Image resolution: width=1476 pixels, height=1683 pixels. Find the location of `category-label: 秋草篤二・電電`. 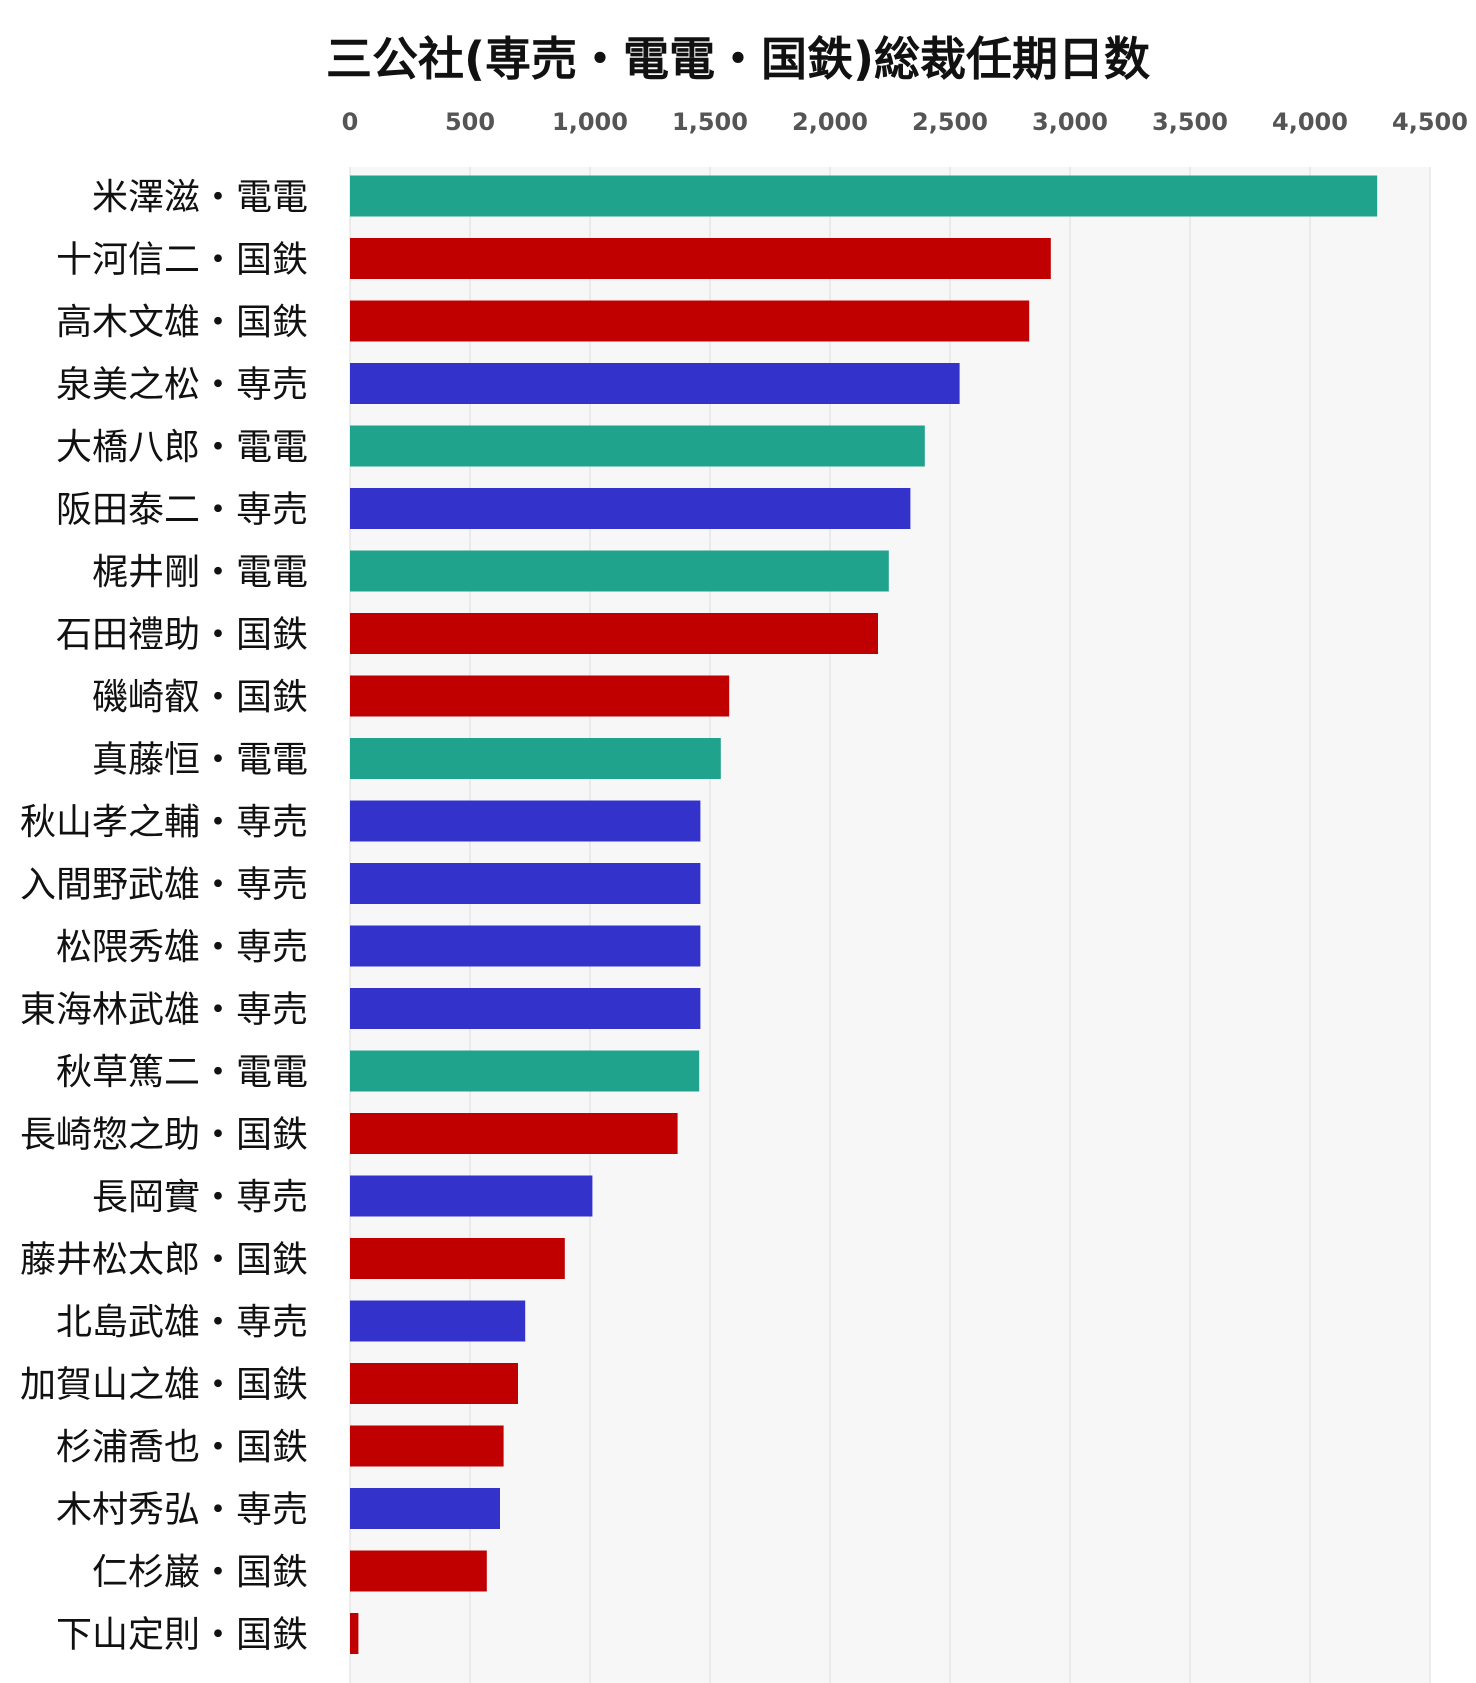

category-label: 秋草篤二・電電 is located at coordinates (182, 1072).